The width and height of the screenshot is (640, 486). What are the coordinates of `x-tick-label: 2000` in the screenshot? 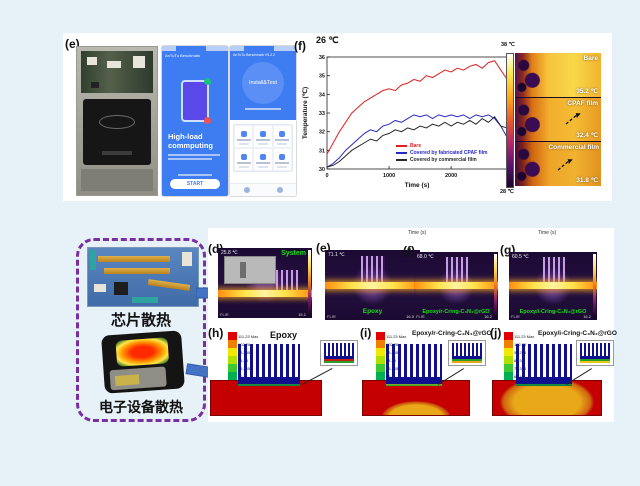 It's located at (451, 176).